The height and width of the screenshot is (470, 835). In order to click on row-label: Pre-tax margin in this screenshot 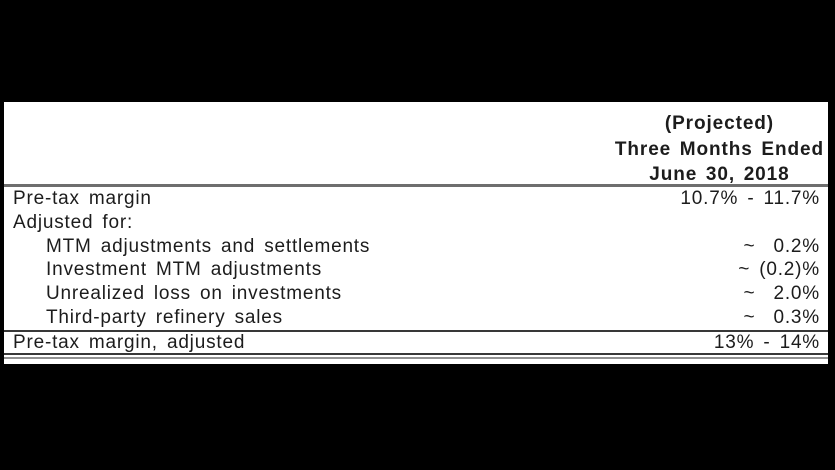, I will do `click(82, 198)`.